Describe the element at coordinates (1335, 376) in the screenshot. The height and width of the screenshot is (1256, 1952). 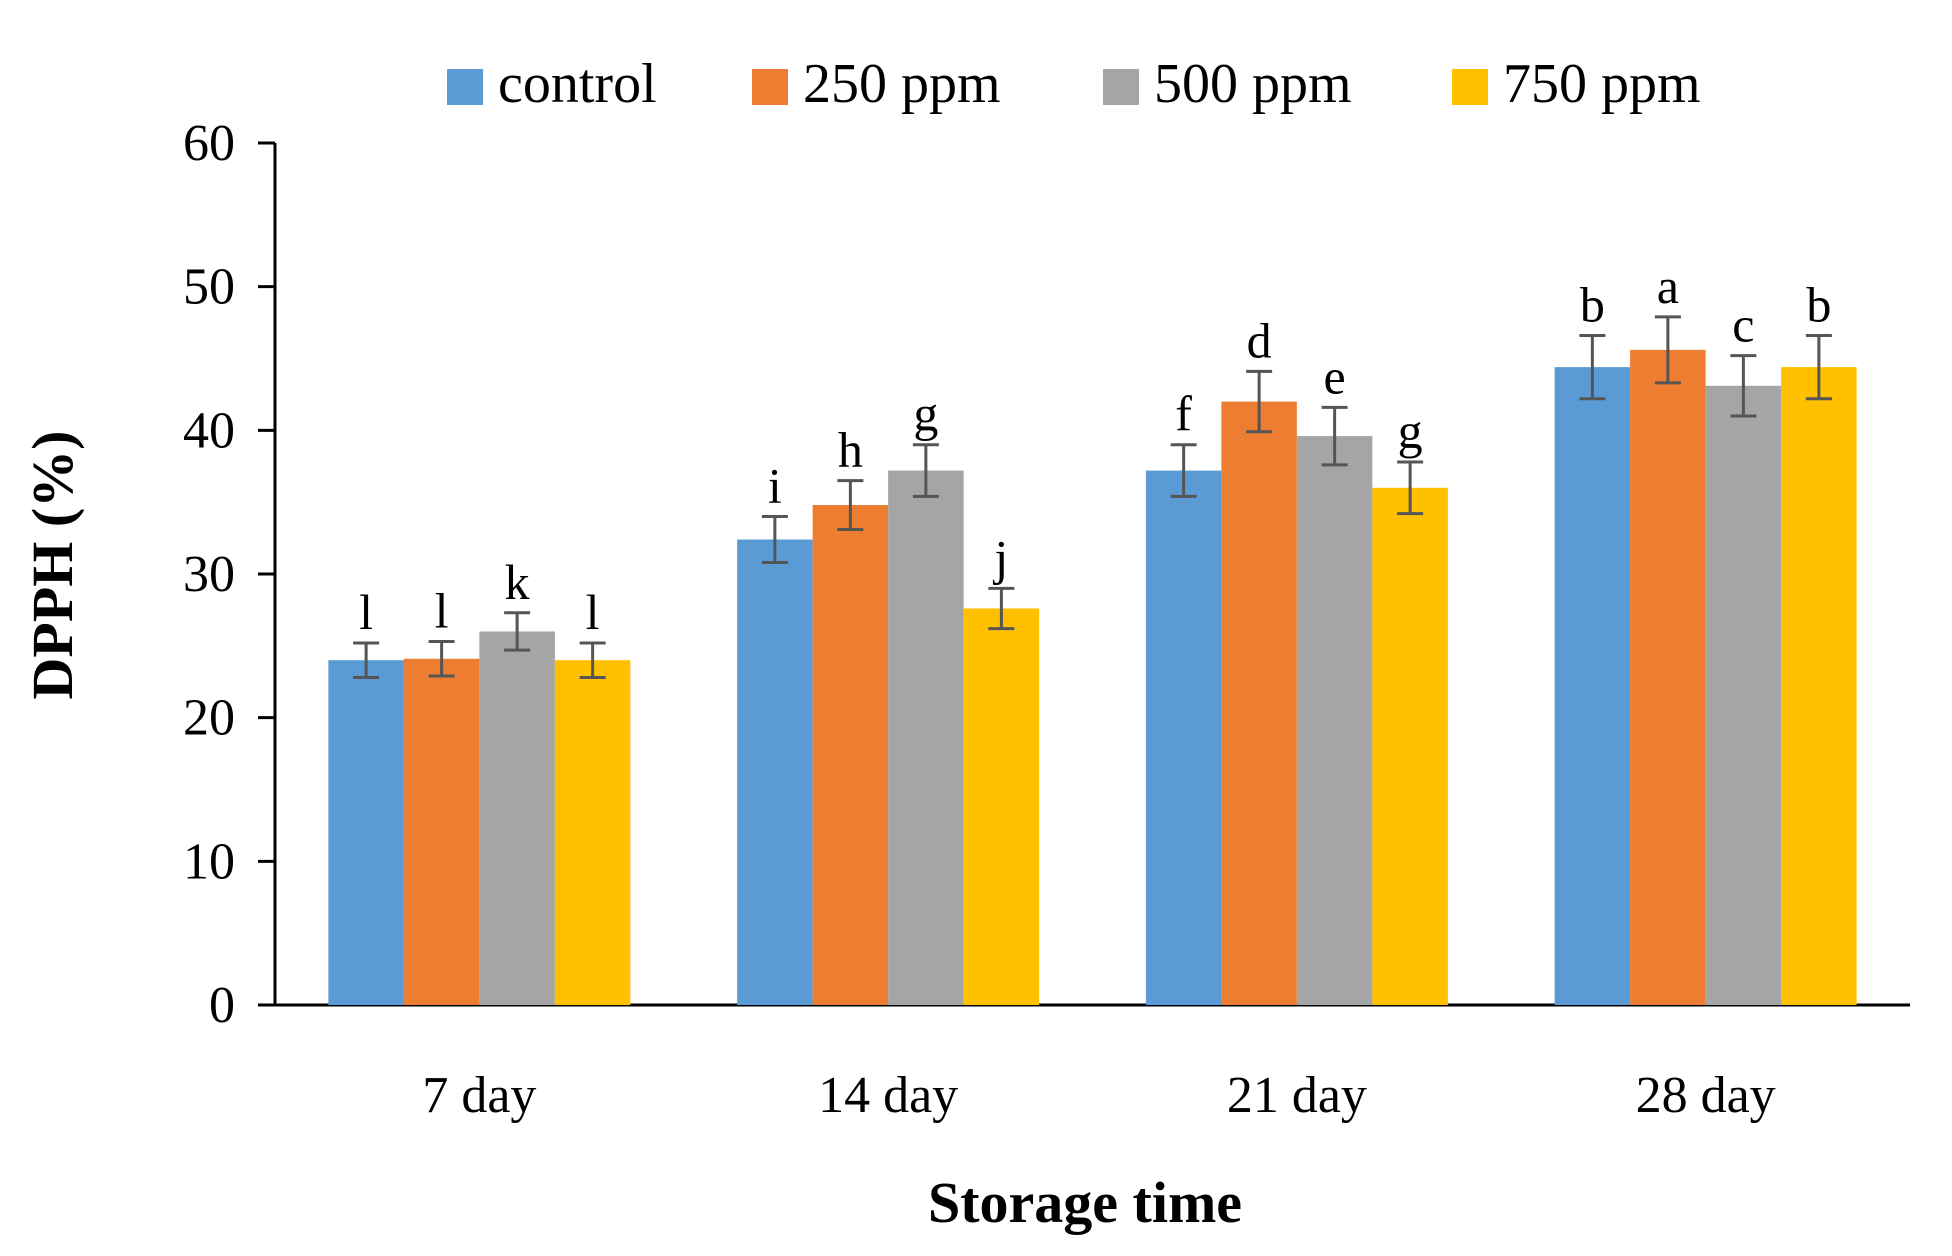
I see `significance-label: e` at that location.